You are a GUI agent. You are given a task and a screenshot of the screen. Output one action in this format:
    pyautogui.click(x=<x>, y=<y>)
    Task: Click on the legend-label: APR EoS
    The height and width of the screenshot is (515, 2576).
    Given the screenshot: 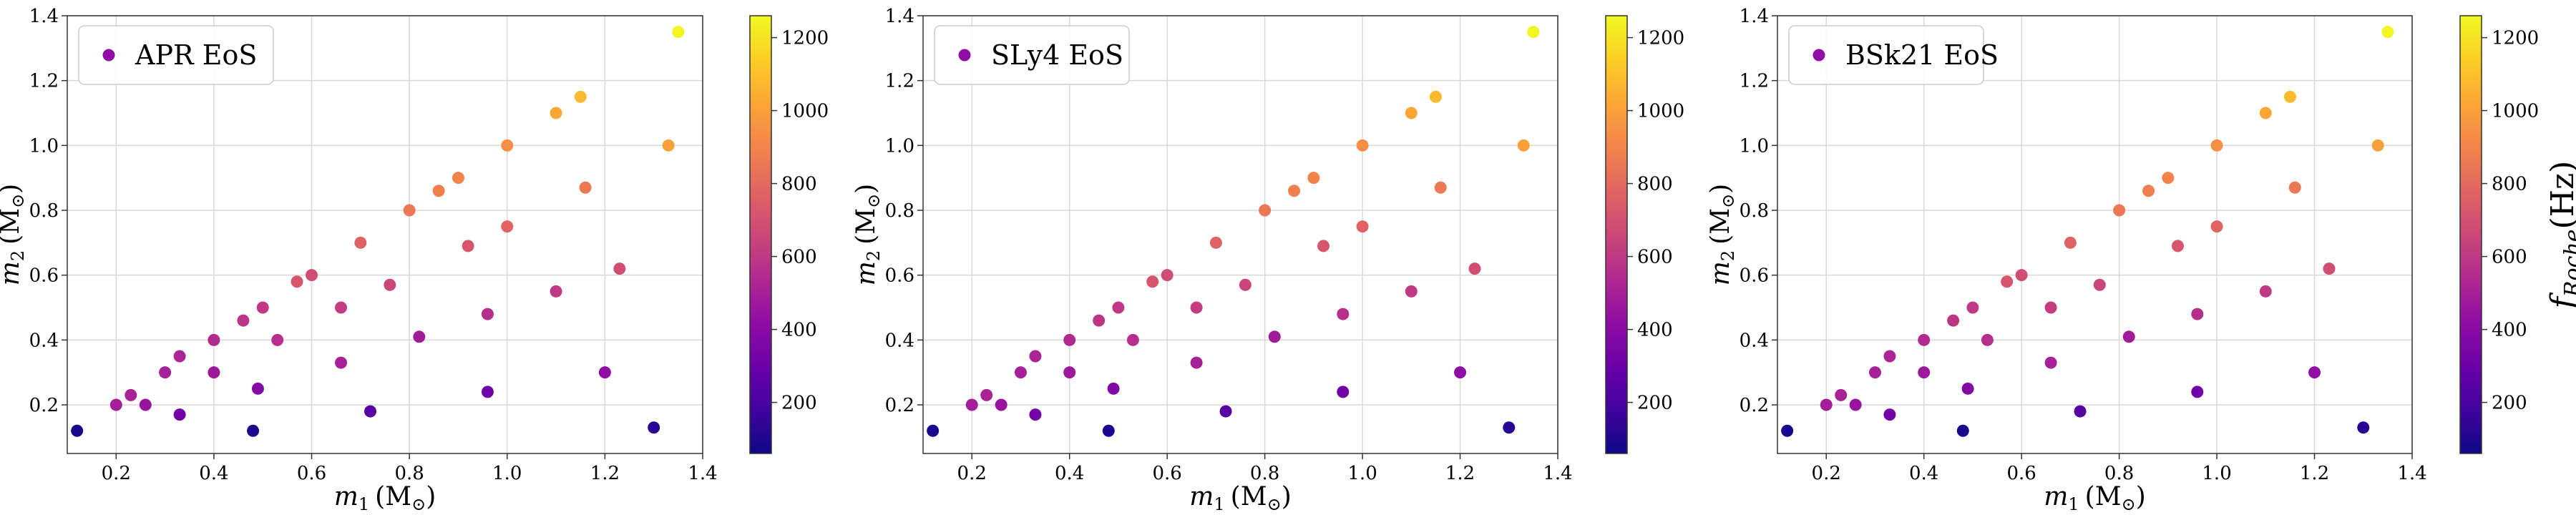 What is the action you would take?
    pyautogui.click(x=196, y=55)
    